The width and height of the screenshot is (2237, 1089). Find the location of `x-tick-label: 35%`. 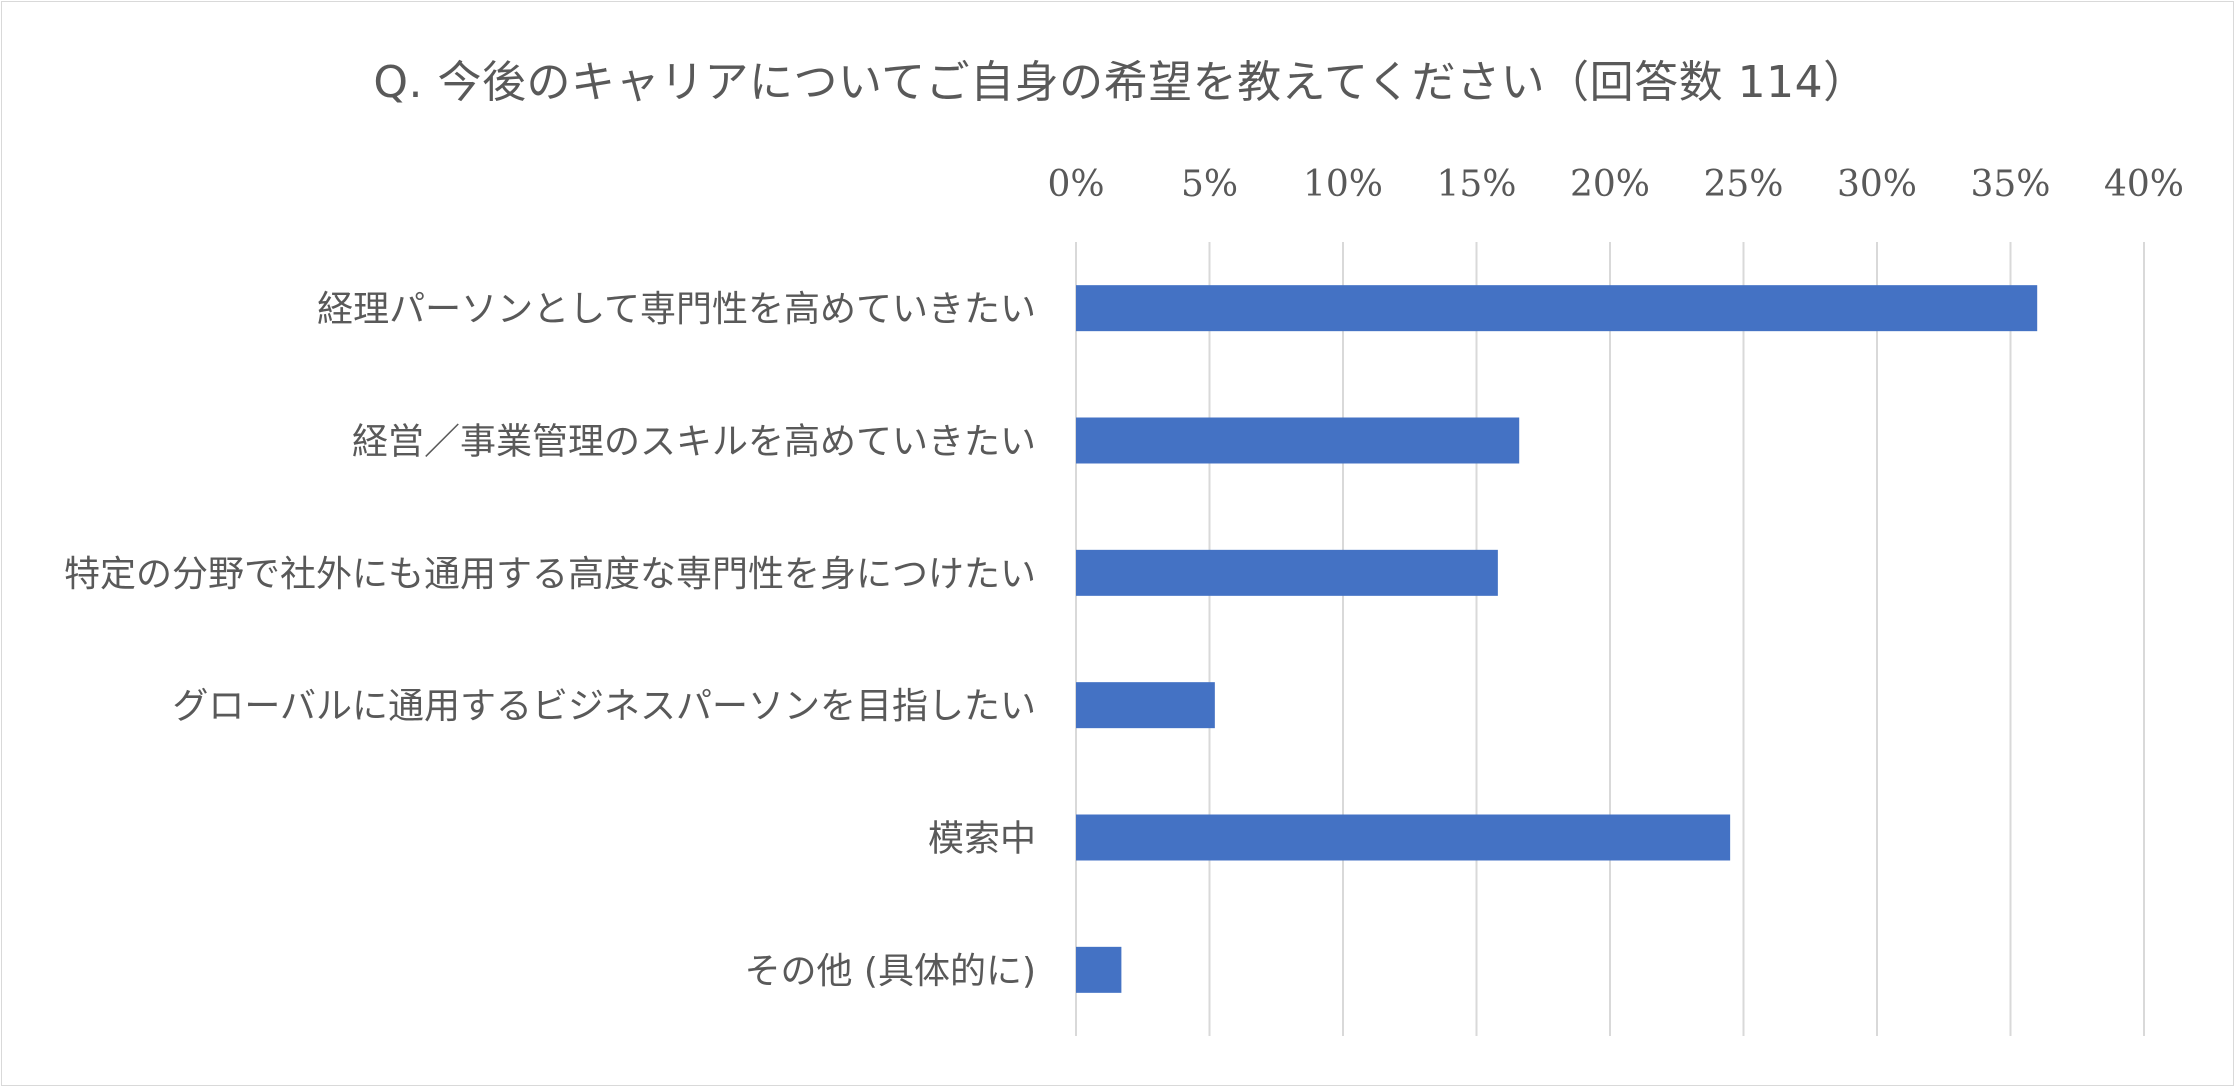

x-tick-label: 35% is located at coordinates (2010, 184).